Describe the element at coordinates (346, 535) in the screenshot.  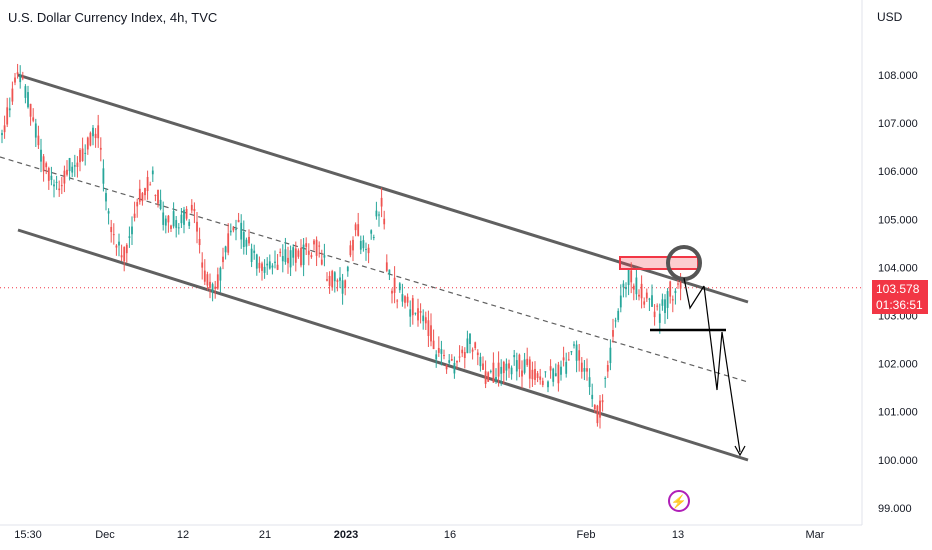
I see `x-tick-label: 2023` at that location.